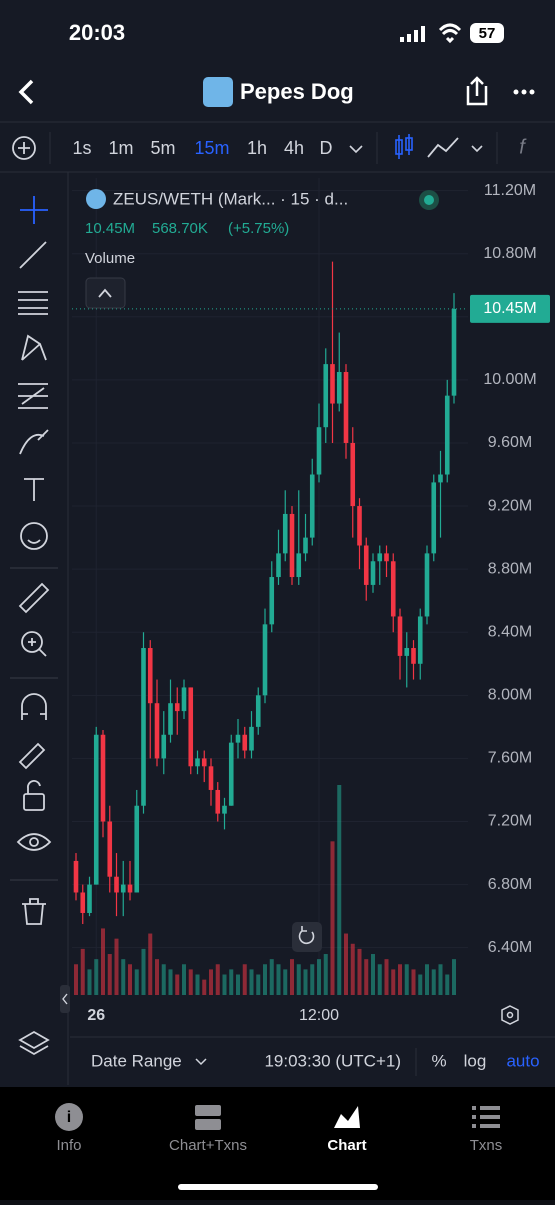 The width and height of the screenshot is (555, 1205). I want to click on projection-tool, so click(33, 396).